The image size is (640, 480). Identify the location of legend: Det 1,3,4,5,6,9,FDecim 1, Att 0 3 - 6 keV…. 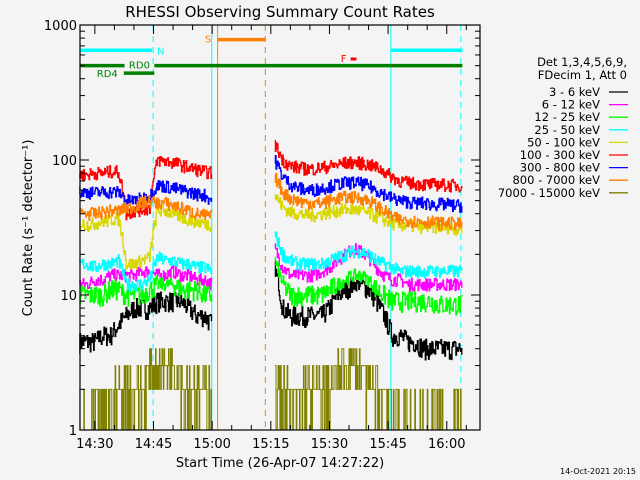
(563, 127).